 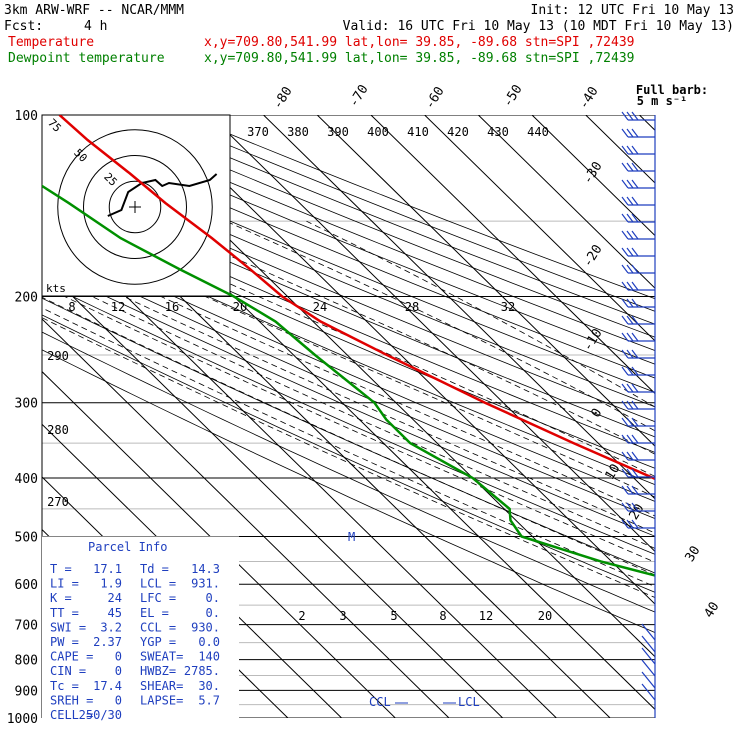 I want to click on parcel-value: 17.1, so click(x=107, y=569).